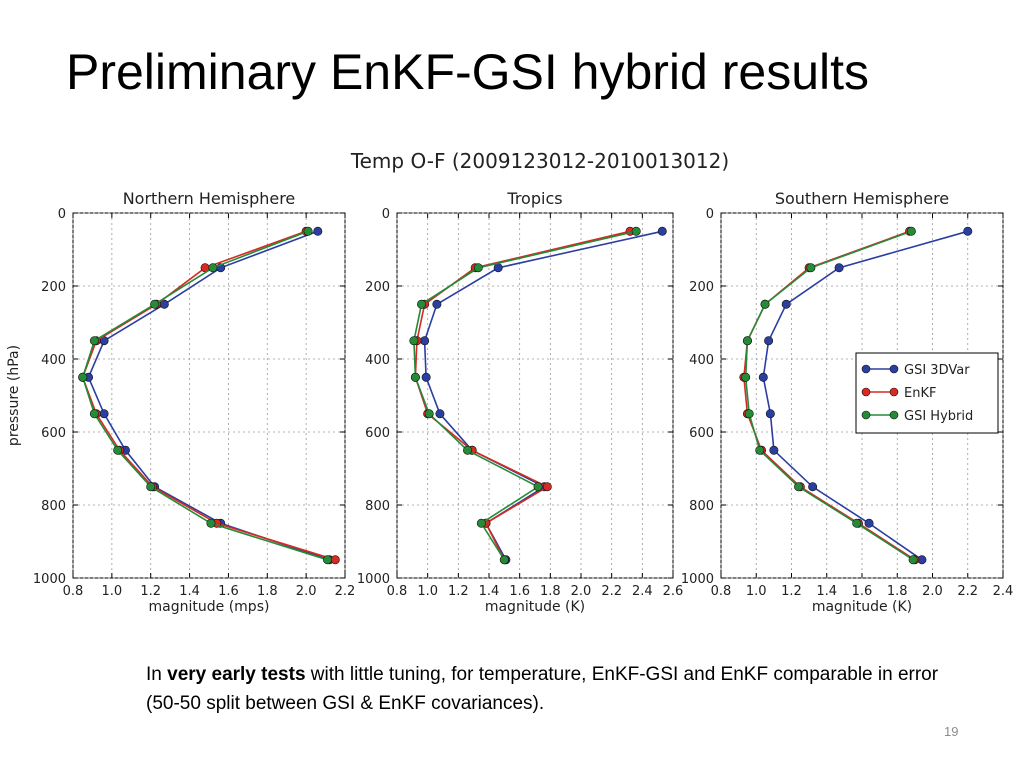 This screenshot has height=768, width=1024. What do you see at coordinates (335, 560) in the screenshot?
I see `data-point-enkf` at bounding box center [335, 560].